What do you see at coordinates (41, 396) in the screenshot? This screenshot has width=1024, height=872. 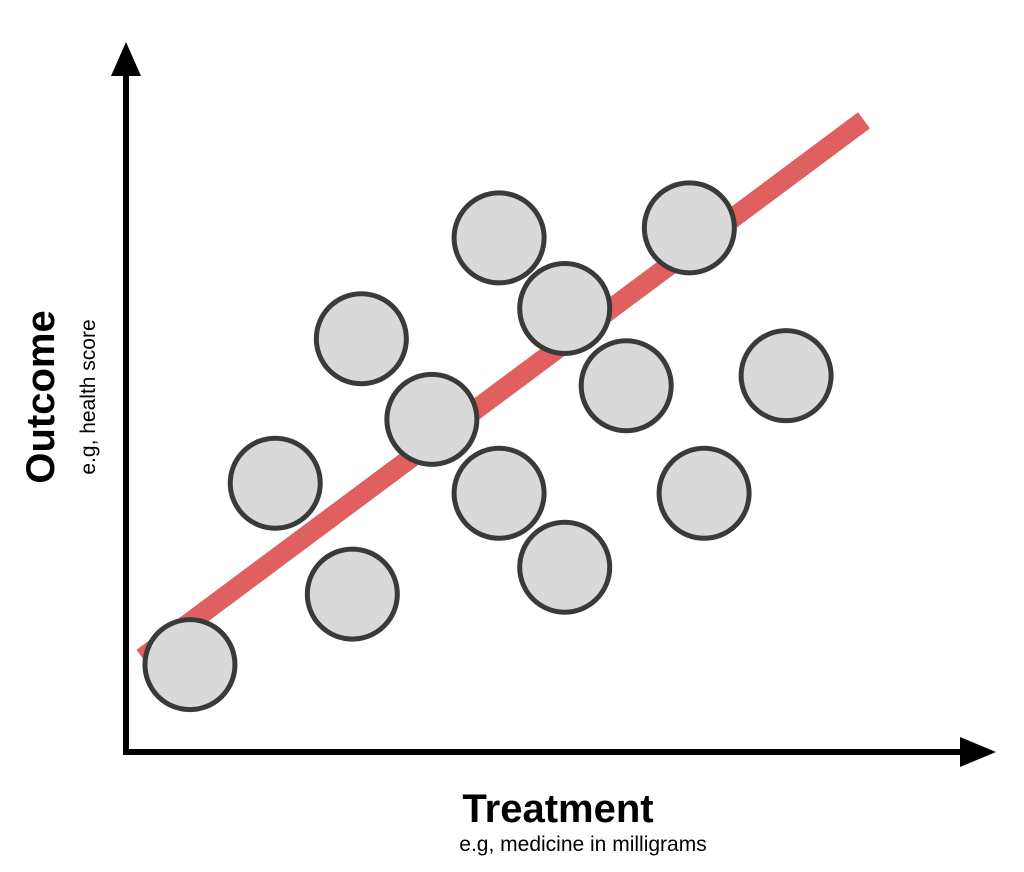 I see `y-axis-label: Outcome` at bounding box center [41, 396].